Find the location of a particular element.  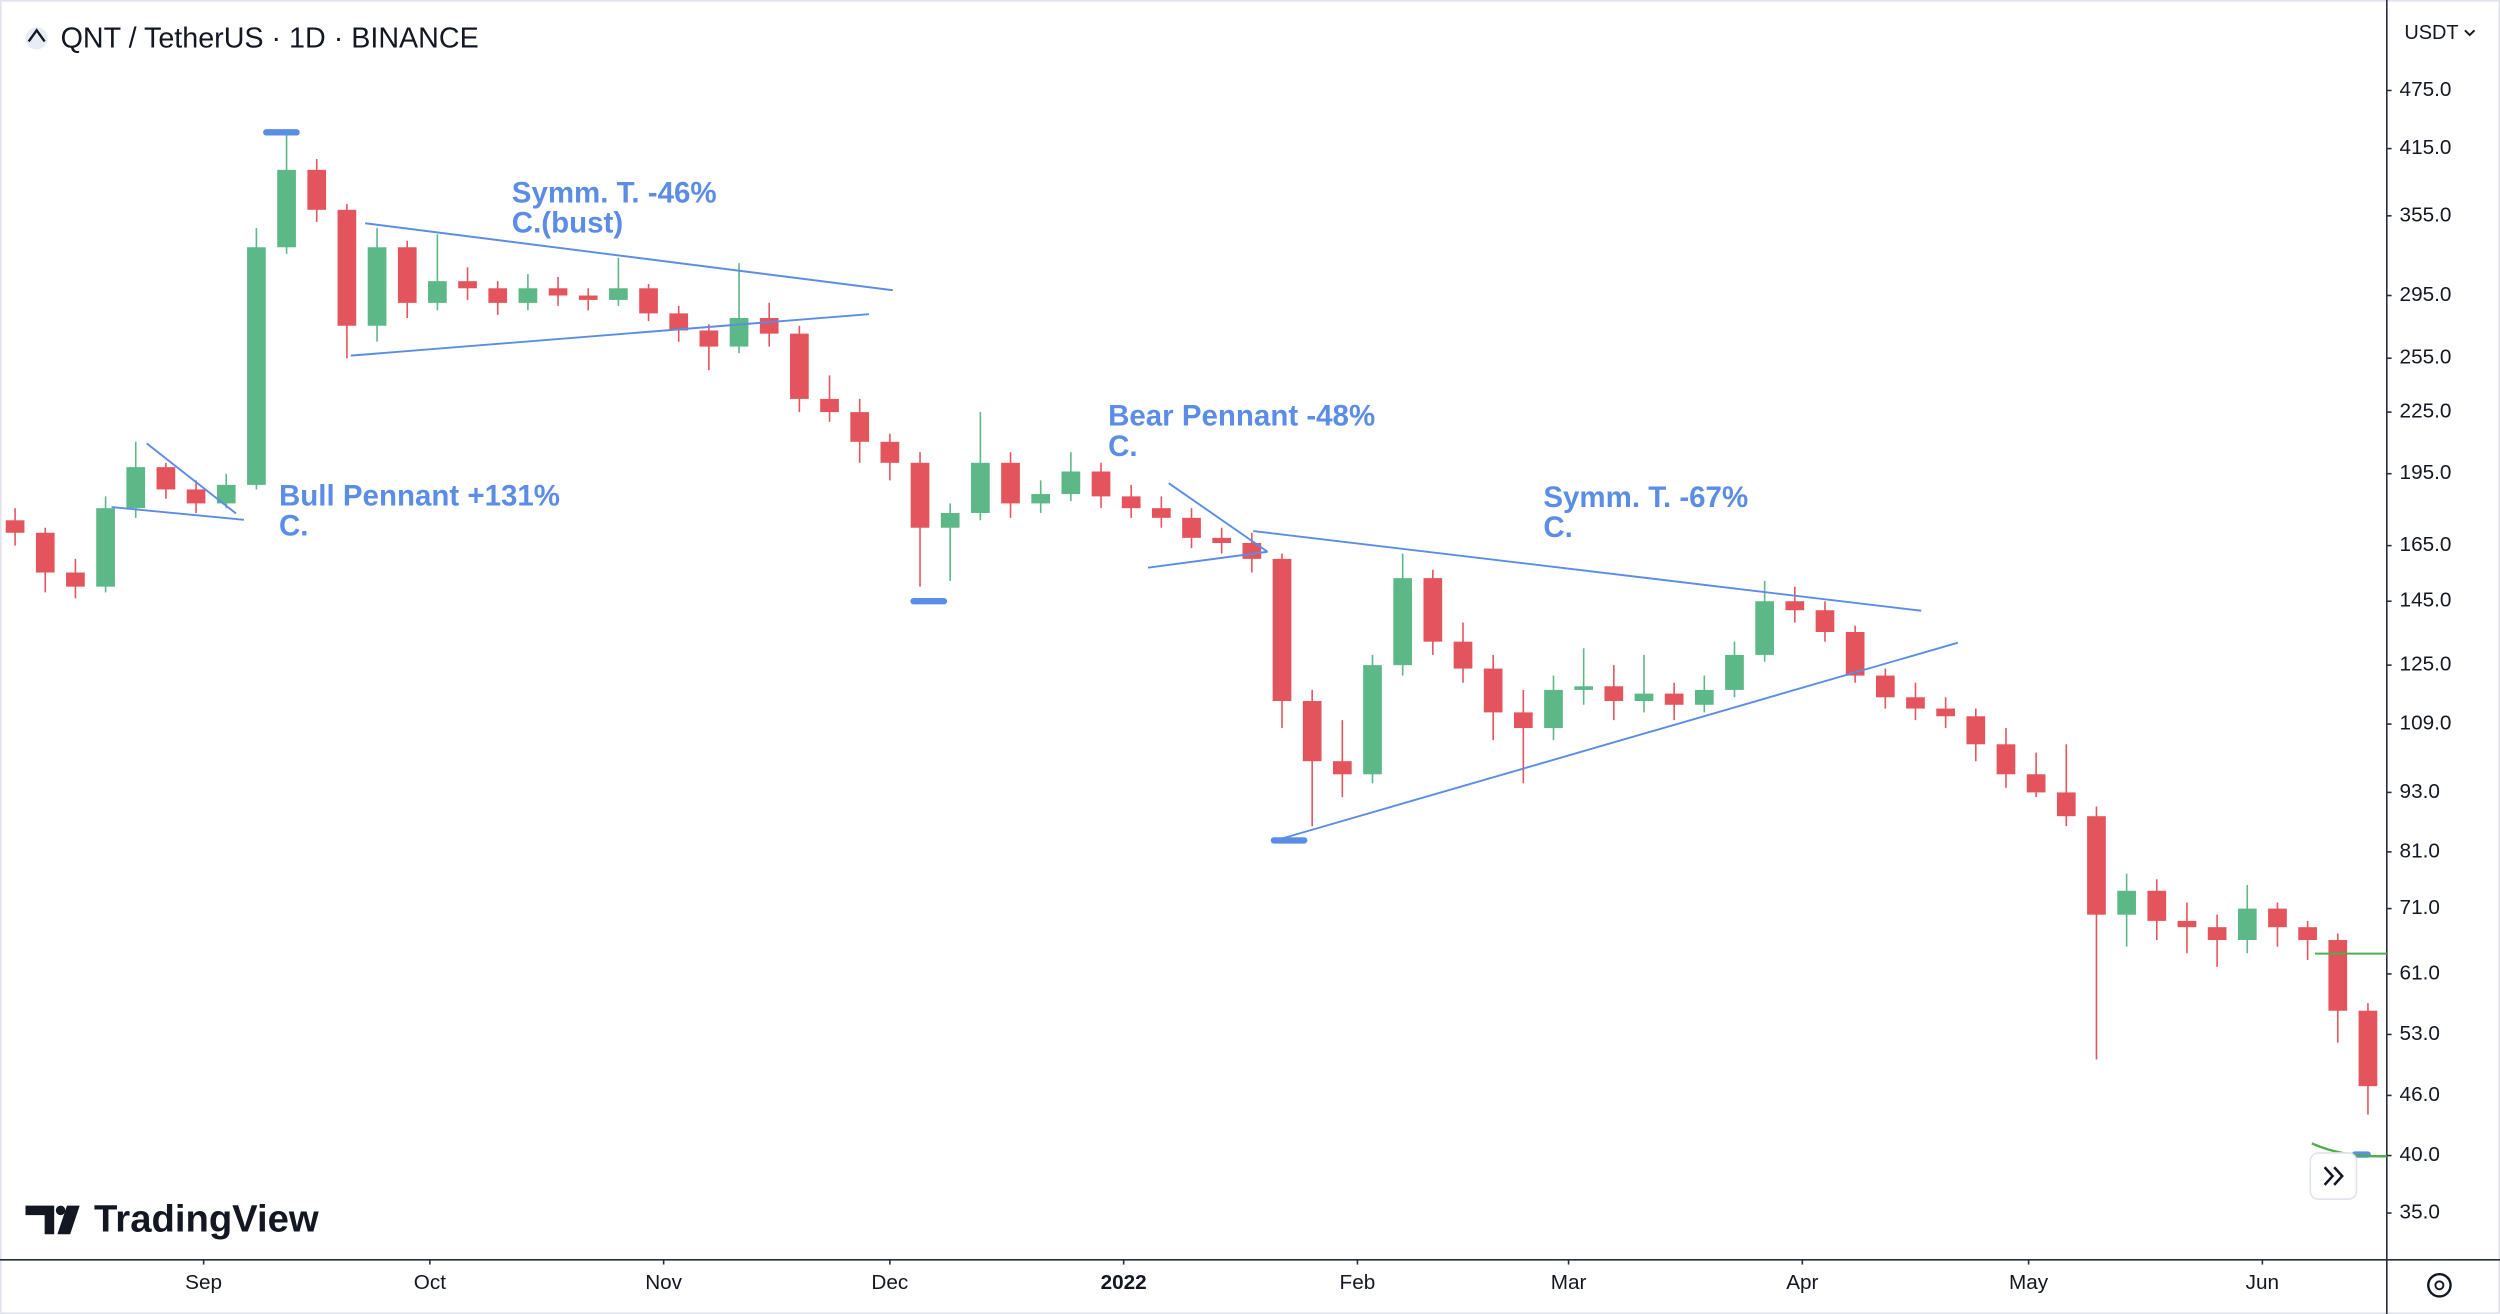

expand-button is located at coordinates (2333, 1176).